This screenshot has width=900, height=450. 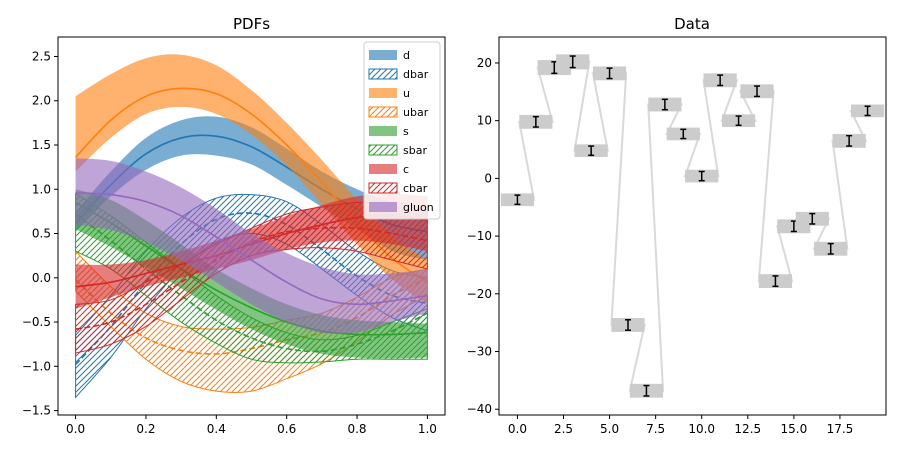 I want to click on x-tick-label: 0.6, so click(x=286, y=429).